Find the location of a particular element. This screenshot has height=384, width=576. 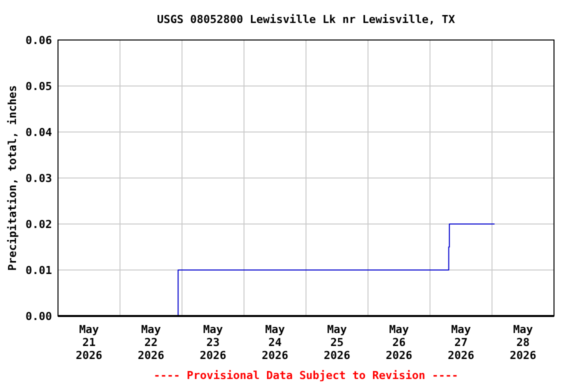

x-tick-label: May 24 2026 is located at coordinates (275, 342).